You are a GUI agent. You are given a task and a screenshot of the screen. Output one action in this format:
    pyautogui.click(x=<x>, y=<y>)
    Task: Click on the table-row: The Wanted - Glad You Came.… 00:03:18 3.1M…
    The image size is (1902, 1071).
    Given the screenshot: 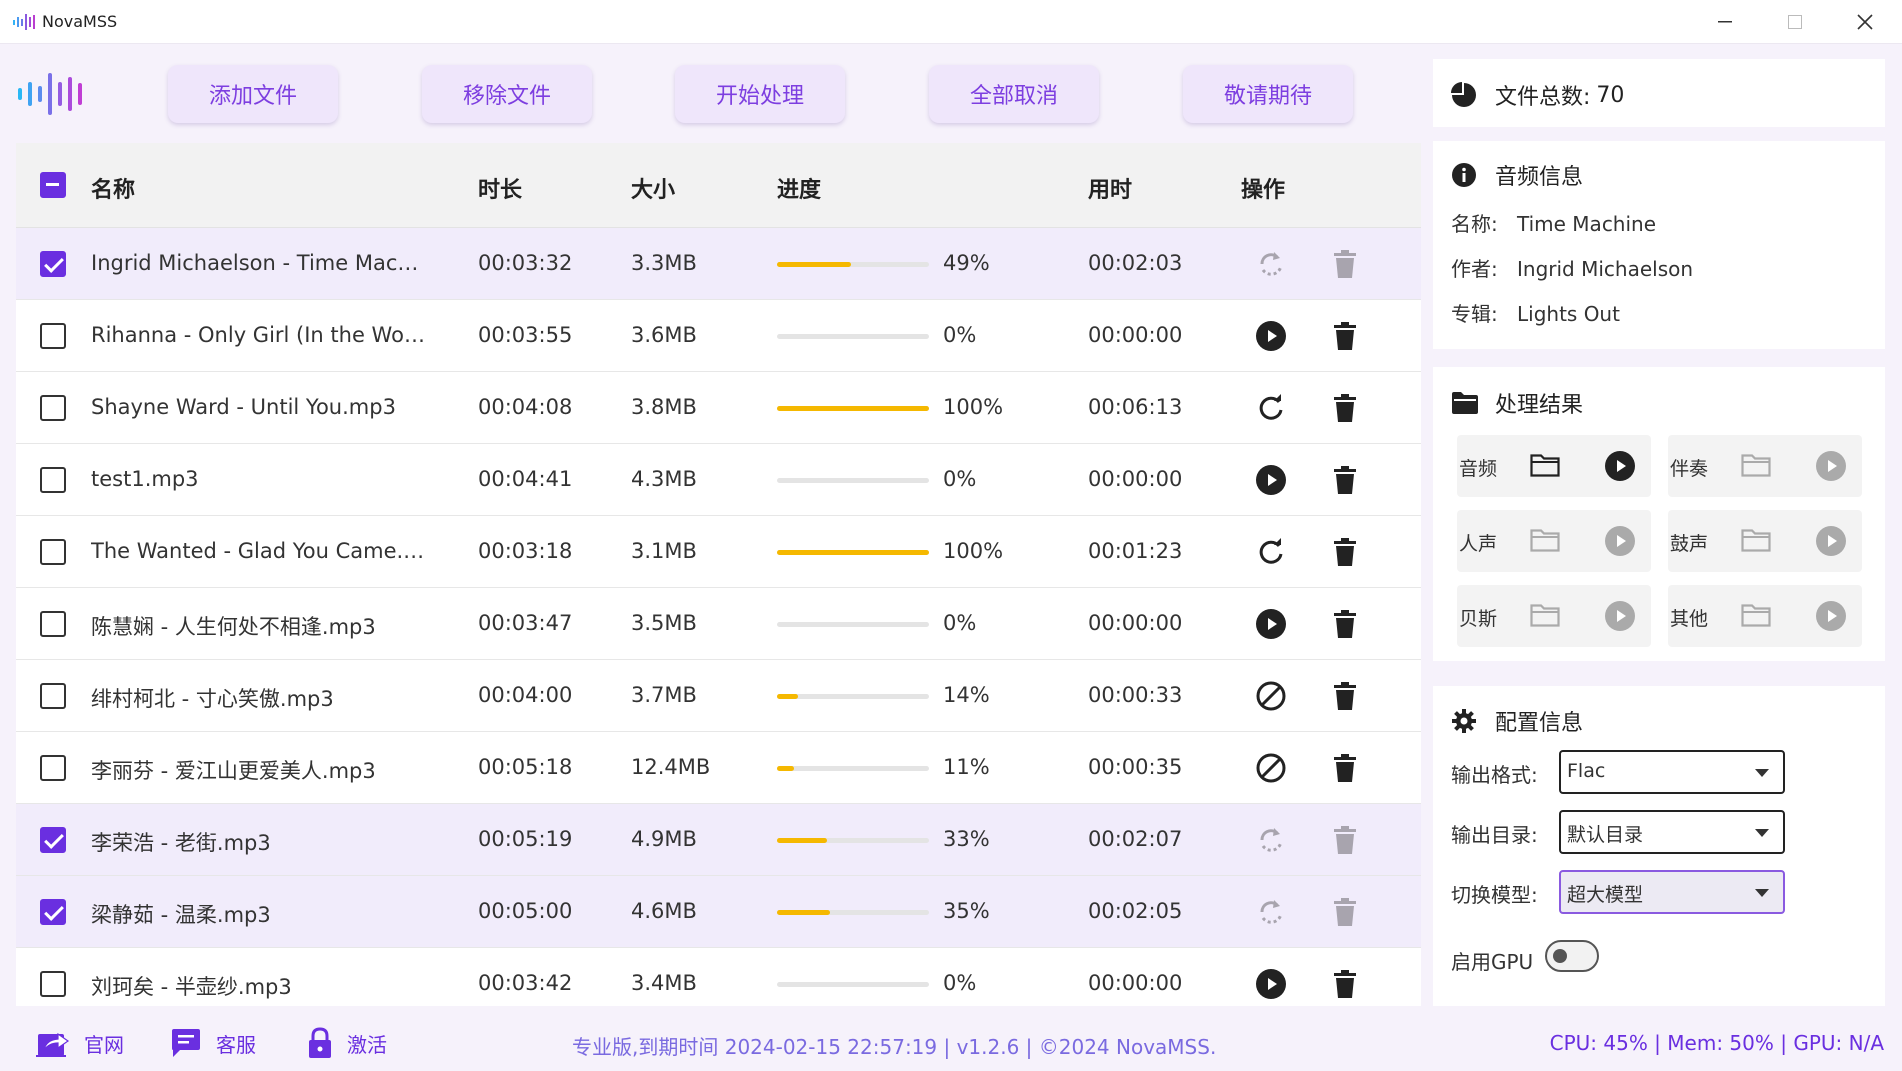 What is the action you would take?
    pyautogui.click(x=718, y=552)
    